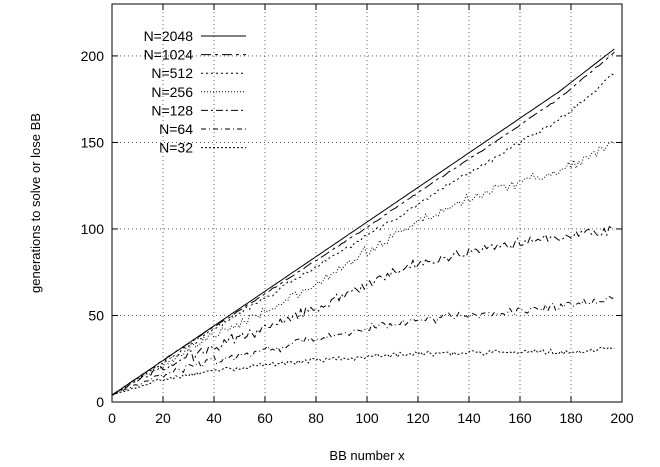 This screenshot has width=660, height=467. What do you see at coordinates (93, 229) in the screenshot?
I see `y-tick-label: 100` at bounding box center [93, 229].